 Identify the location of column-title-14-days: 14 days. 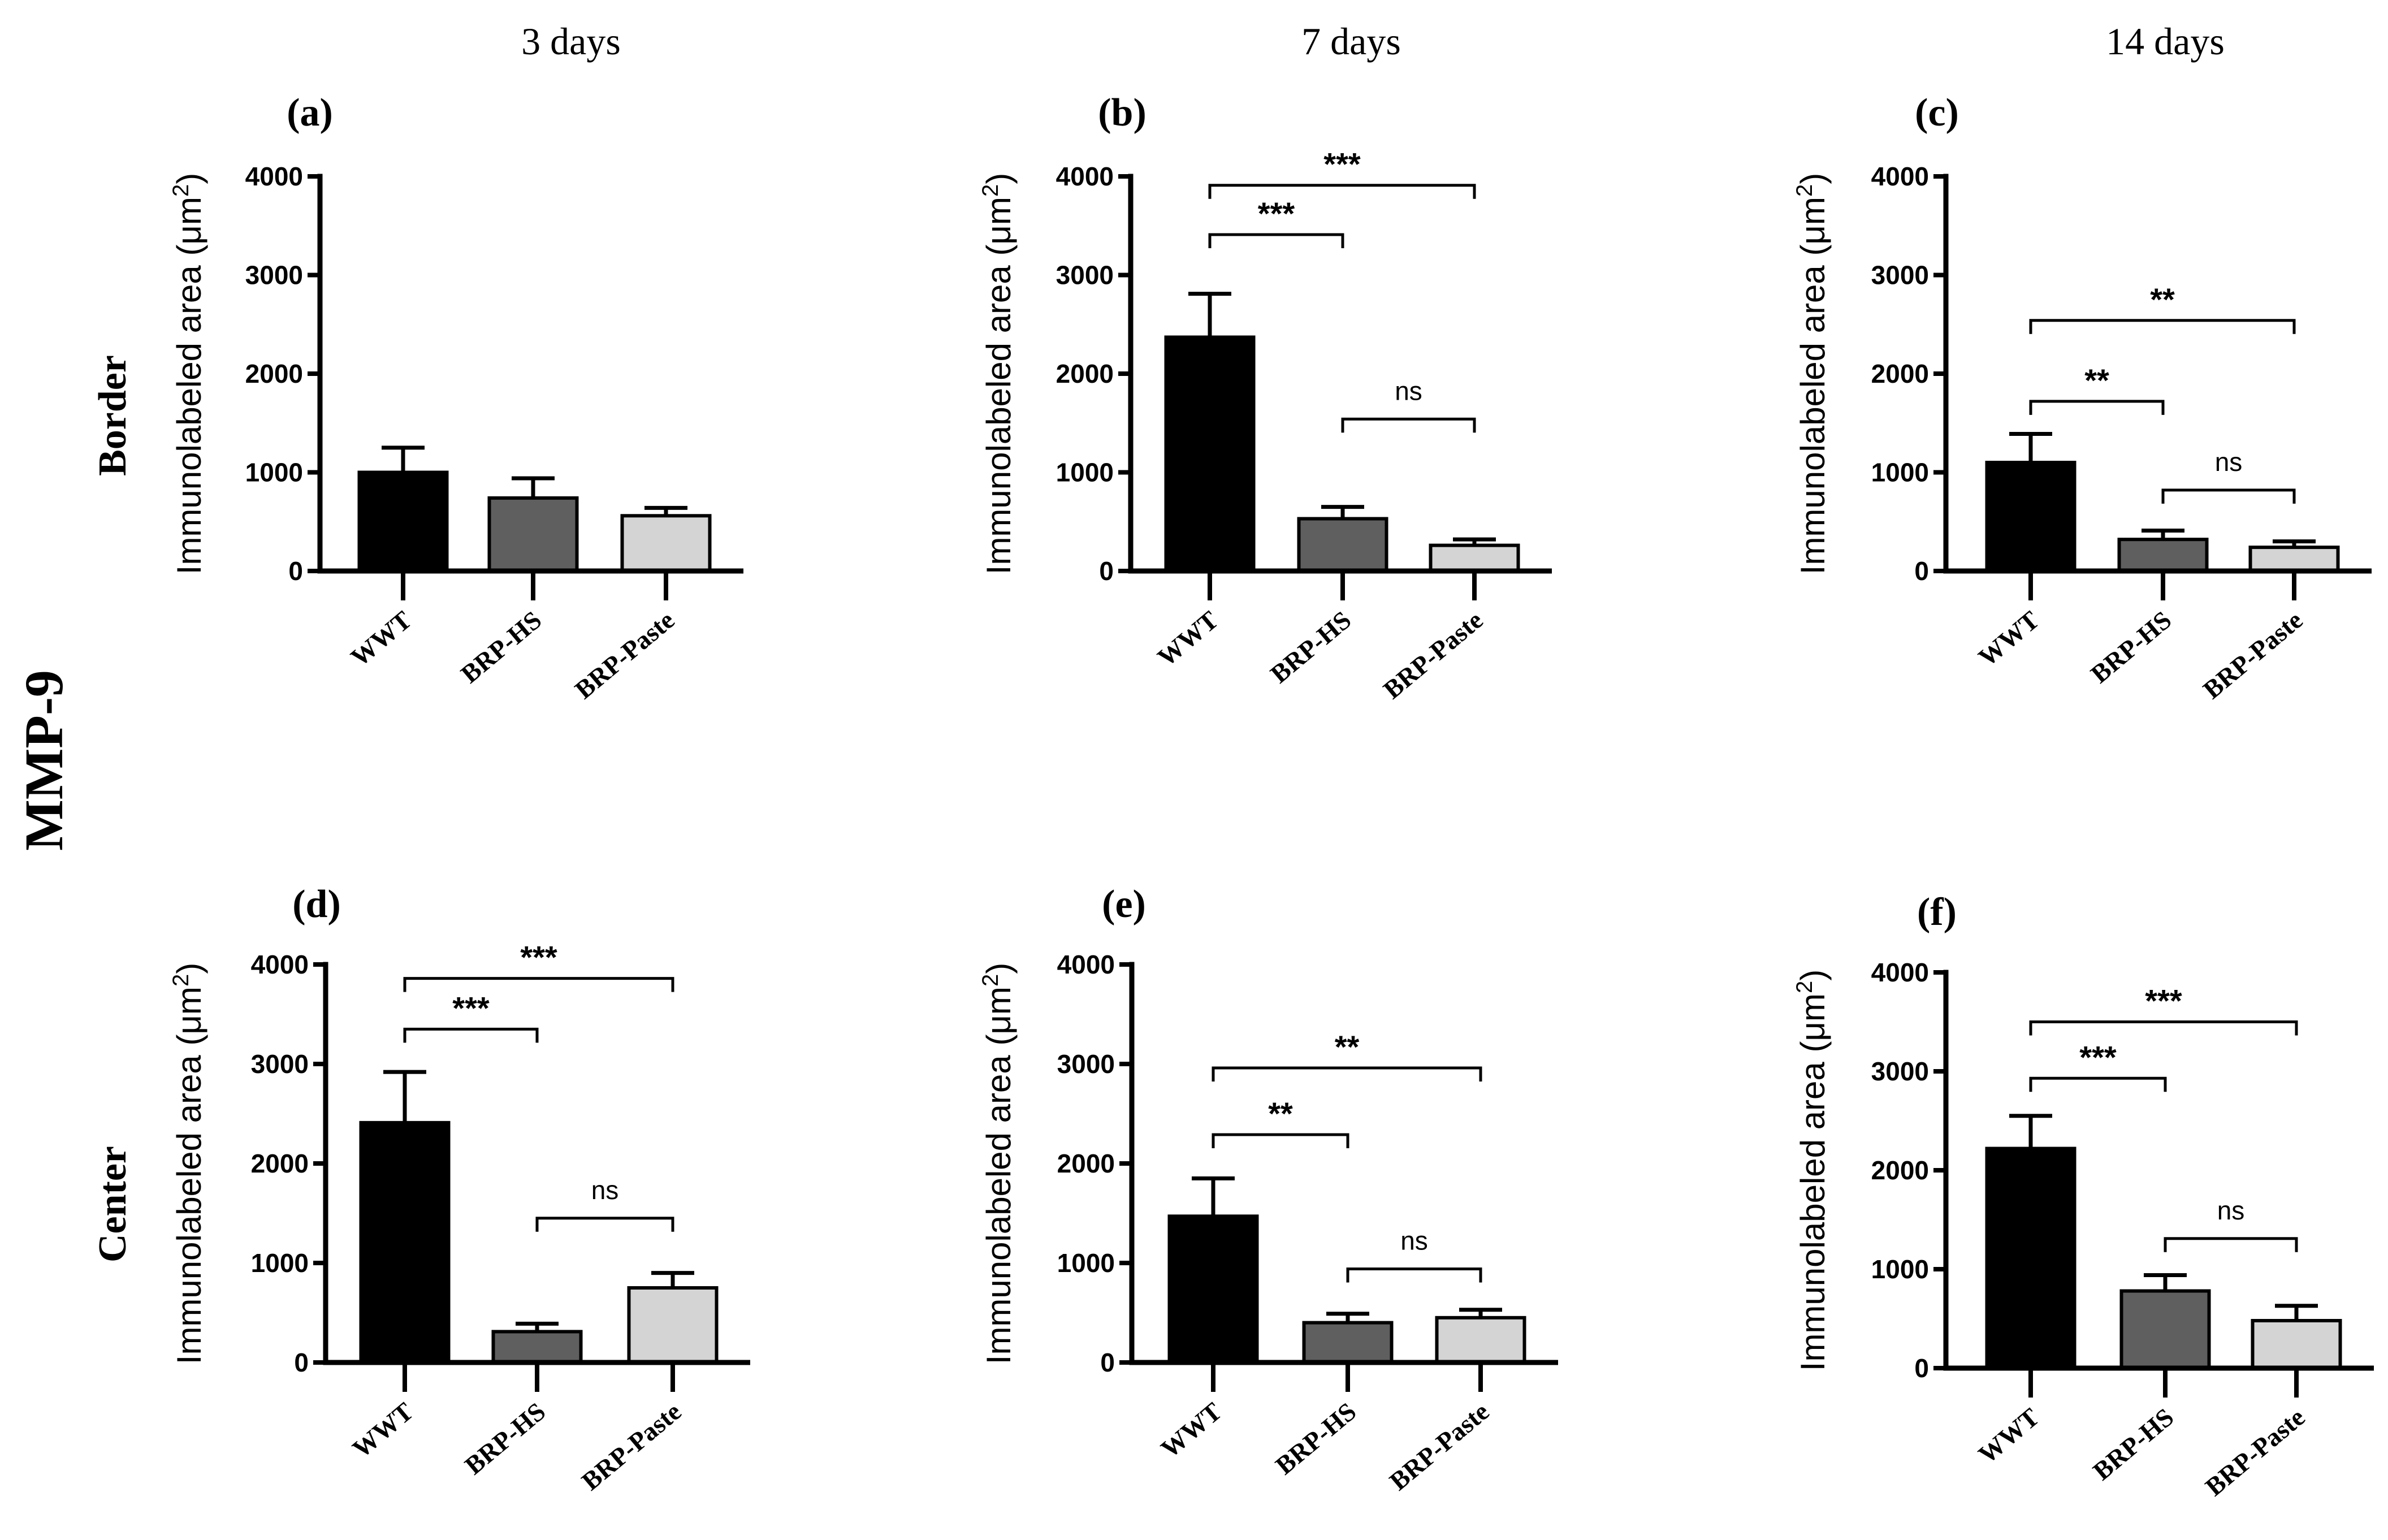
(2165, 41).